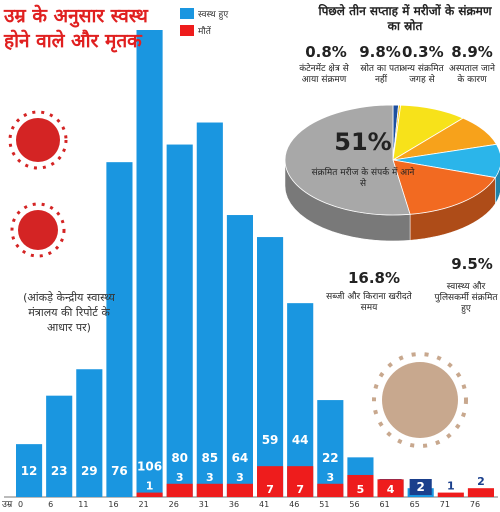  What do you see at coordinates (7, 505) in the screenshot?
I see `x-axis-label: उम्र` at bounding box center [7, 505].